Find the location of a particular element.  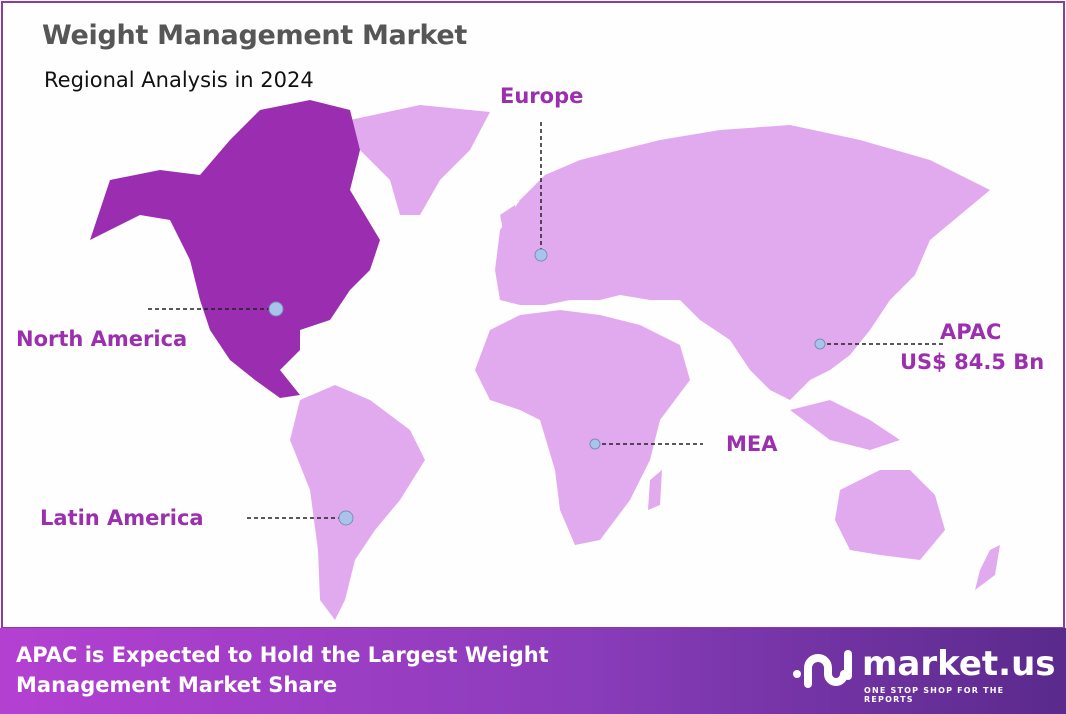

south-america is located at coordinates (357, 502).